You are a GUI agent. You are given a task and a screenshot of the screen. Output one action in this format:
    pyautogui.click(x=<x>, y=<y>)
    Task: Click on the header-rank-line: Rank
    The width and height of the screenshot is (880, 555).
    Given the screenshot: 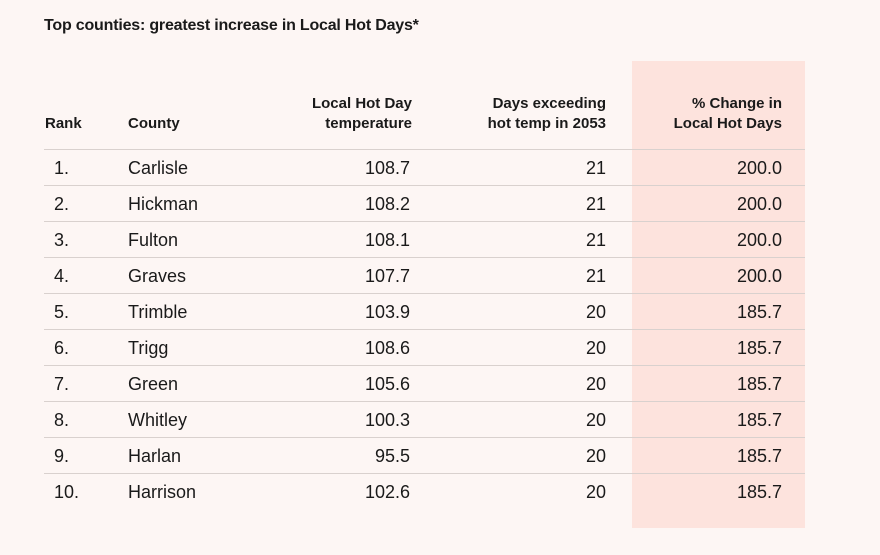 What is the action you would take?
    pyautogui.click(x=63, y=123)
    